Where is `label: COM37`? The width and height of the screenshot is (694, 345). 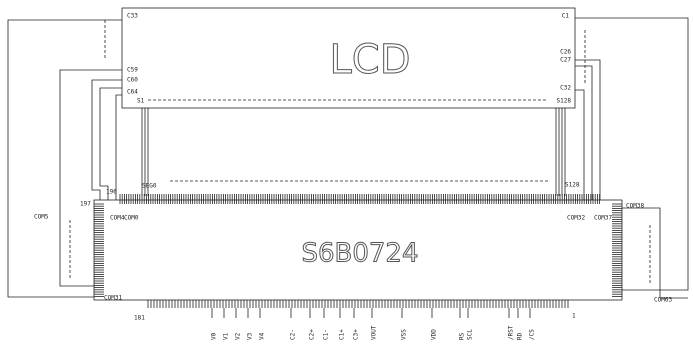 label: COM37 is located at coordinates (603, 218).